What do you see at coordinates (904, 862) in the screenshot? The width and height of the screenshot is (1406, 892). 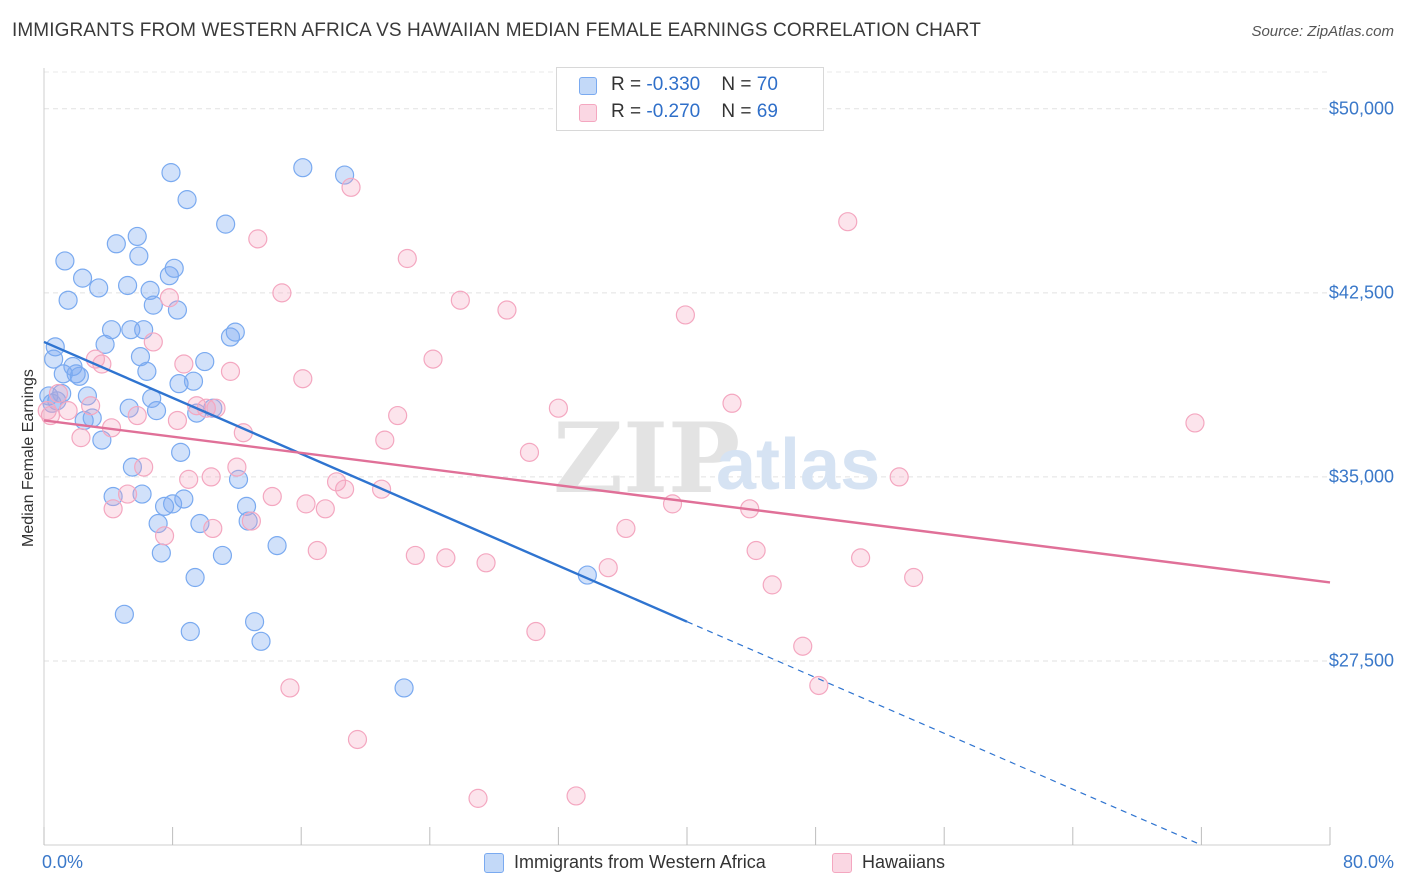 I see `legend-label: Hawaiians` at bounding box center [904, 862].